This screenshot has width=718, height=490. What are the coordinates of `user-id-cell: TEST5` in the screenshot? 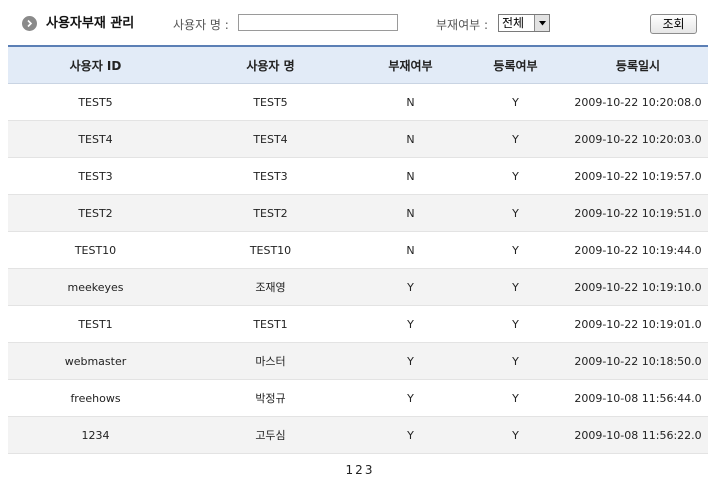 It's located at (95, 102).